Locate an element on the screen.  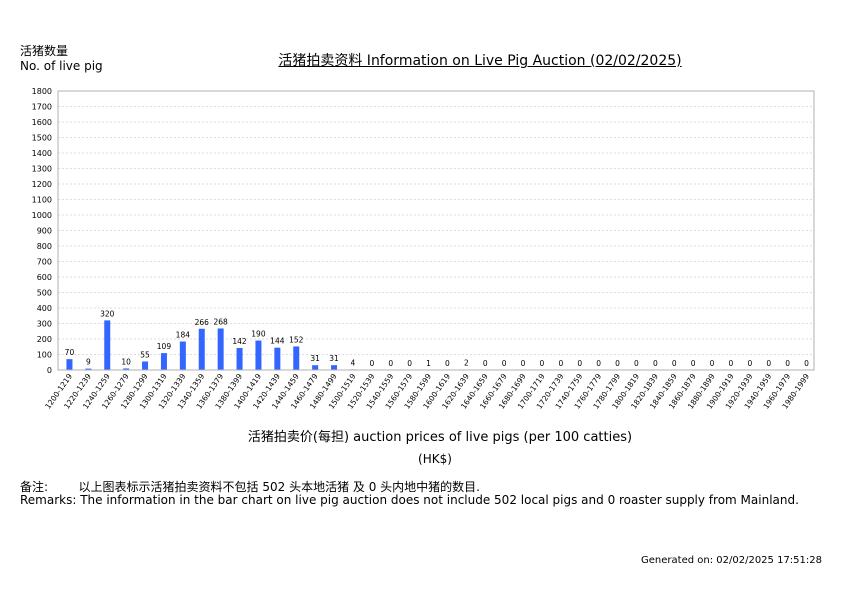
y-tick-label: 500 is located at coordinates (44, 293).